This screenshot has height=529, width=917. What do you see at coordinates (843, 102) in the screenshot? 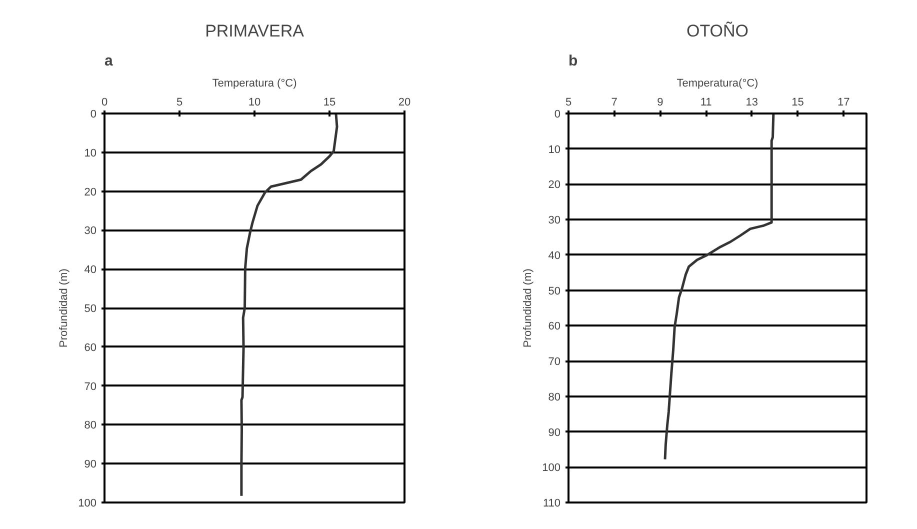
I see `x-tick-label: 17` at bounding box center [843, 102].